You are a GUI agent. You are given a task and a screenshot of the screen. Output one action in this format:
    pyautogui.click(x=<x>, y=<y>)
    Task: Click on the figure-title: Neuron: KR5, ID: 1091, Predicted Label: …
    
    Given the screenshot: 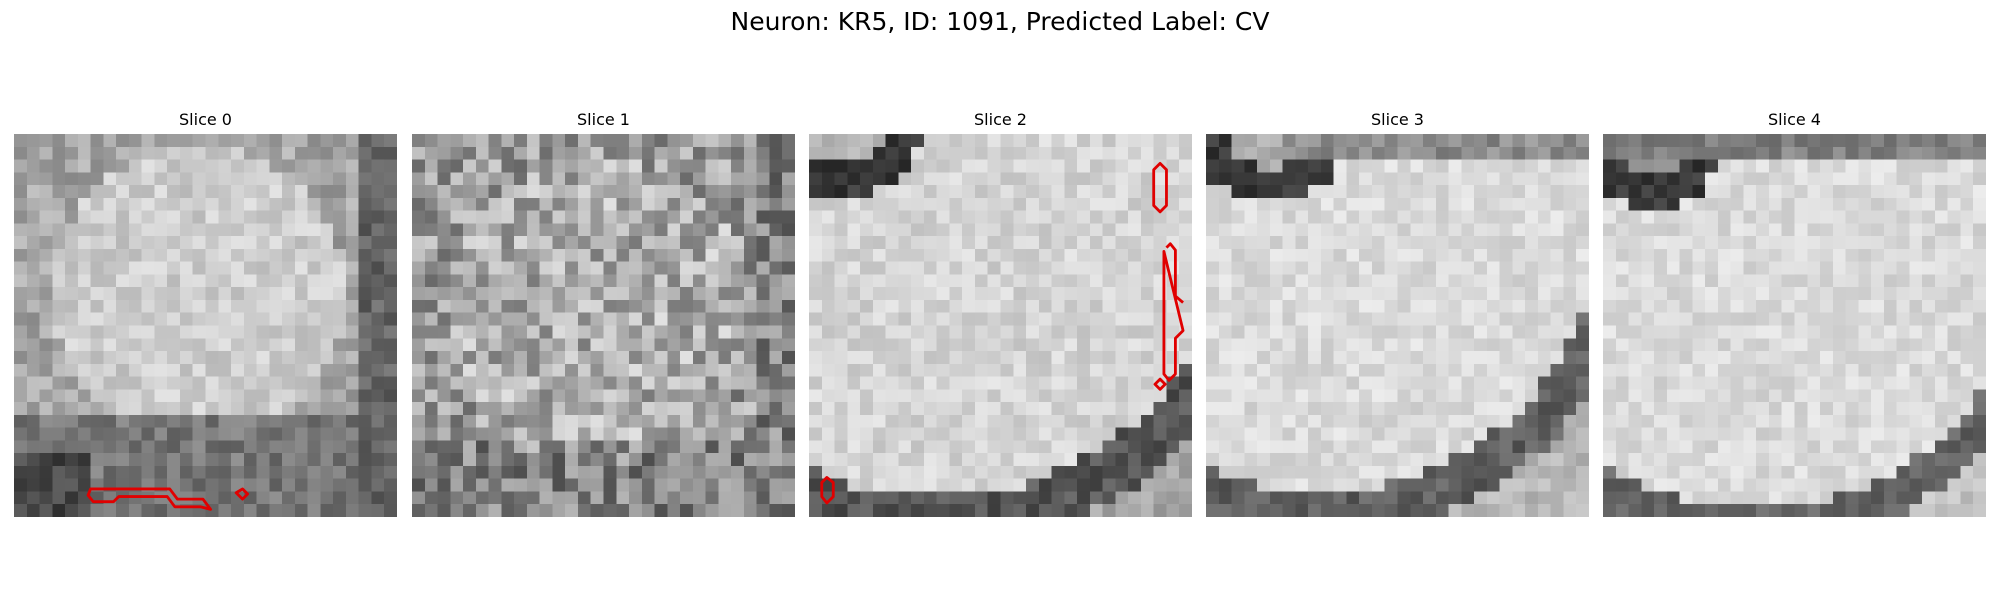 What is the action you would take?
    pyautogui.click(x=1000, y=21)
    